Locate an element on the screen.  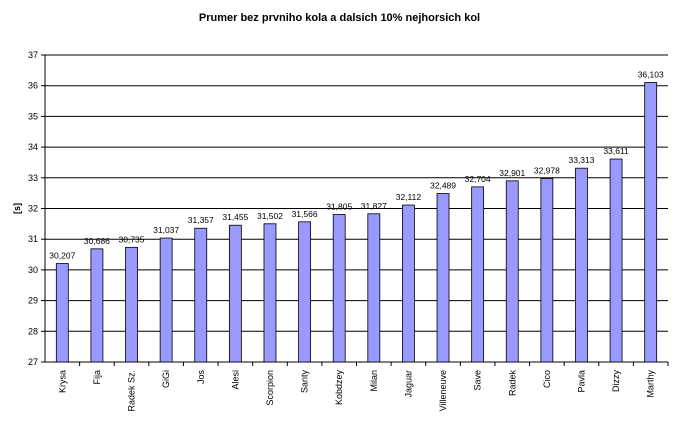
bar-pavla is located at coordinates (581, 265).